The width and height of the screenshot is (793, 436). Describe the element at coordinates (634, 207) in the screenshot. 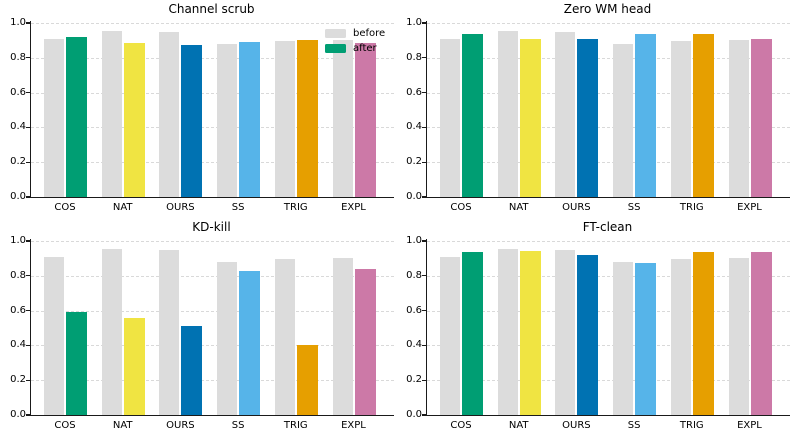

I see `x-tick-label-ss: SS` at that location.